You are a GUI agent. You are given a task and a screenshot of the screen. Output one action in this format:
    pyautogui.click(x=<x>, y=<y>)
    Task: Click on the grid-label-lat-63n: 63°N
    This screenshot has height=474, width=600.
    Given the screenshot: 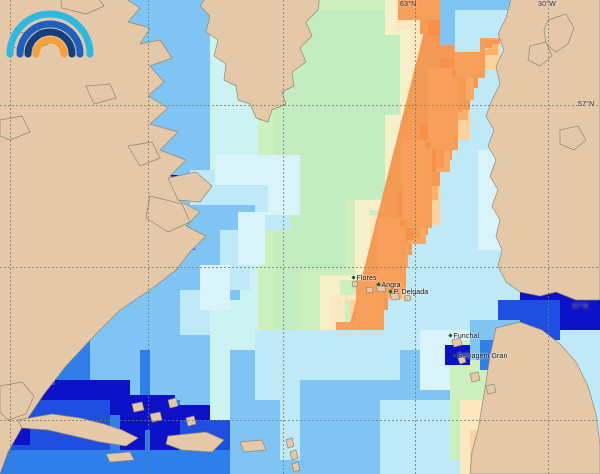 What is the action you would take?
    pyautogui.click(x=408, y=4)
    